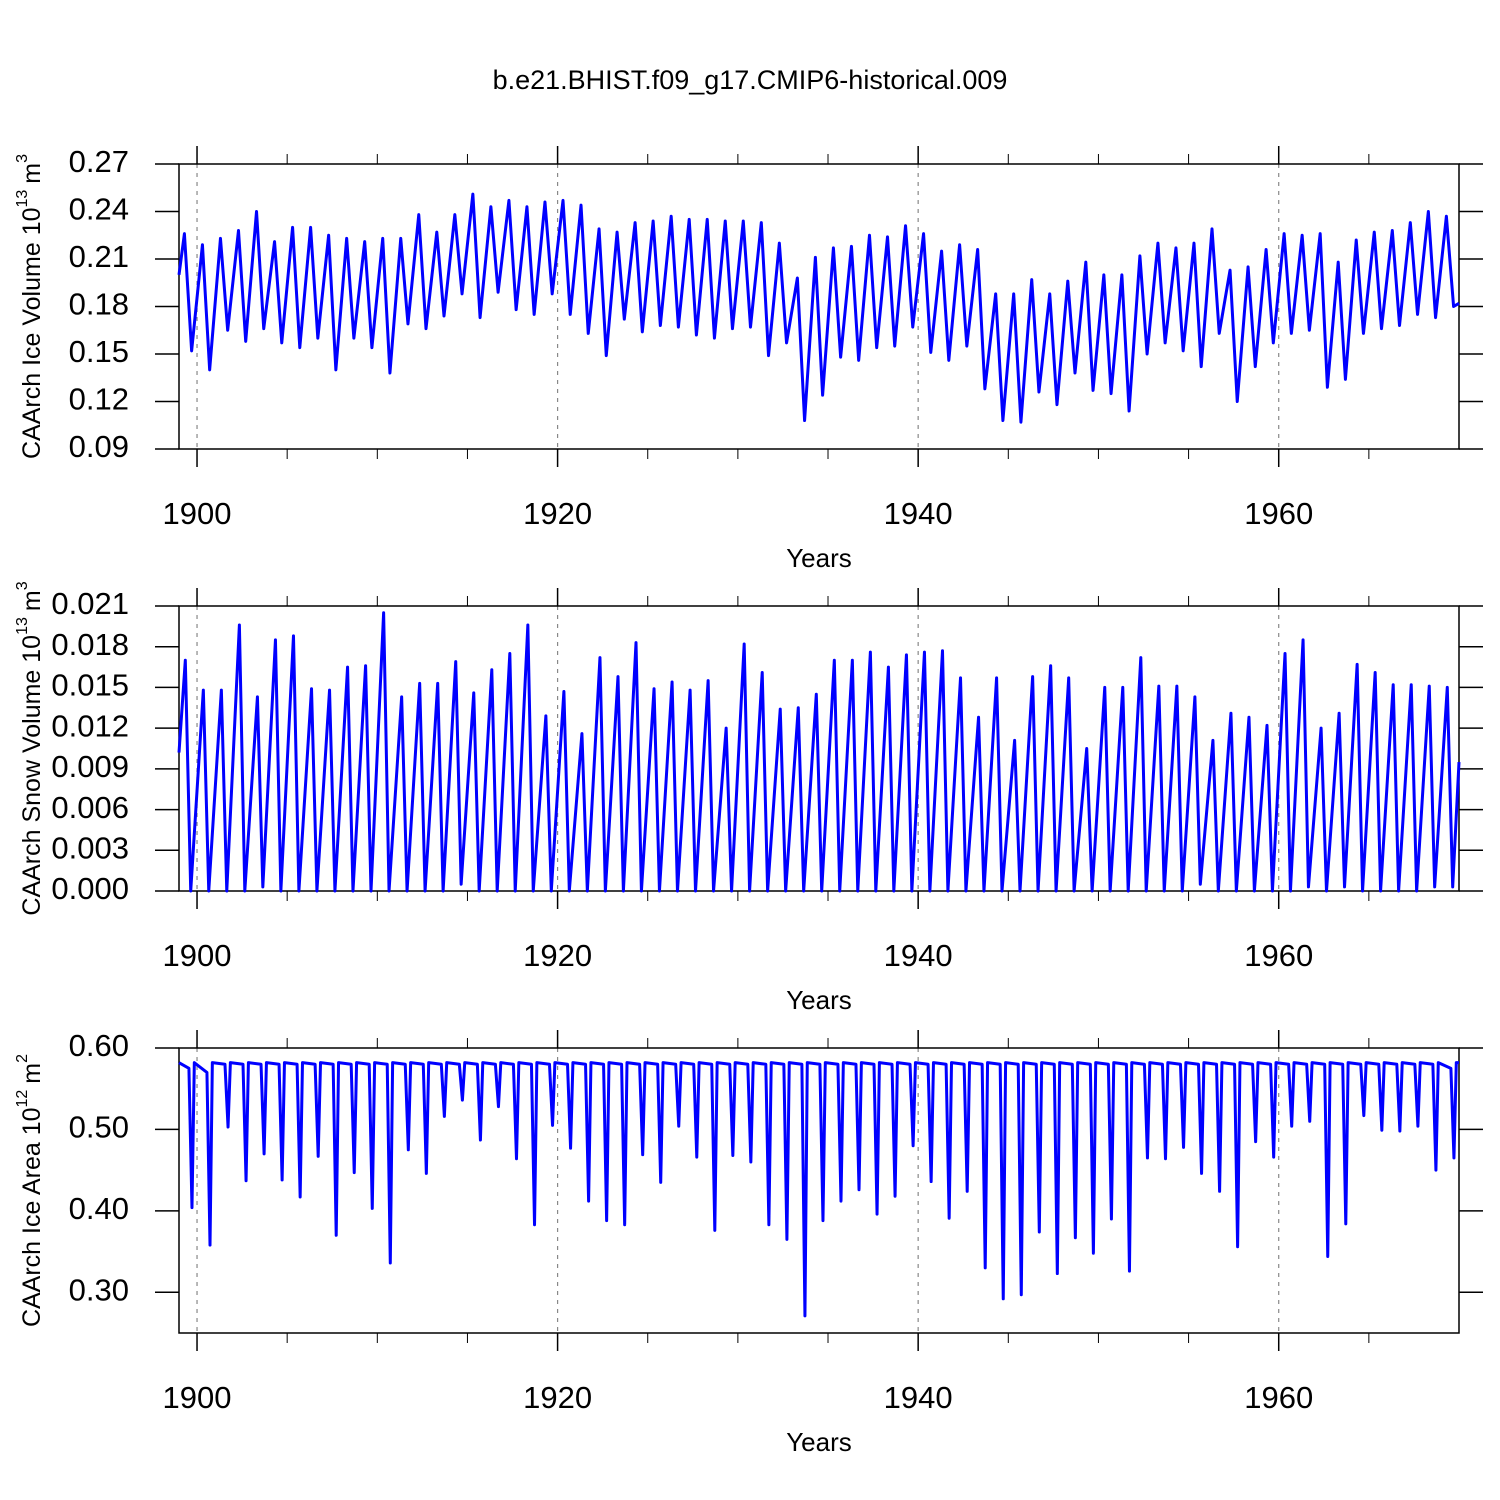  Describe the element at coordinates (22, 1099) in the screenshot. I see `y-axis-label-exponent: 12` at that location.